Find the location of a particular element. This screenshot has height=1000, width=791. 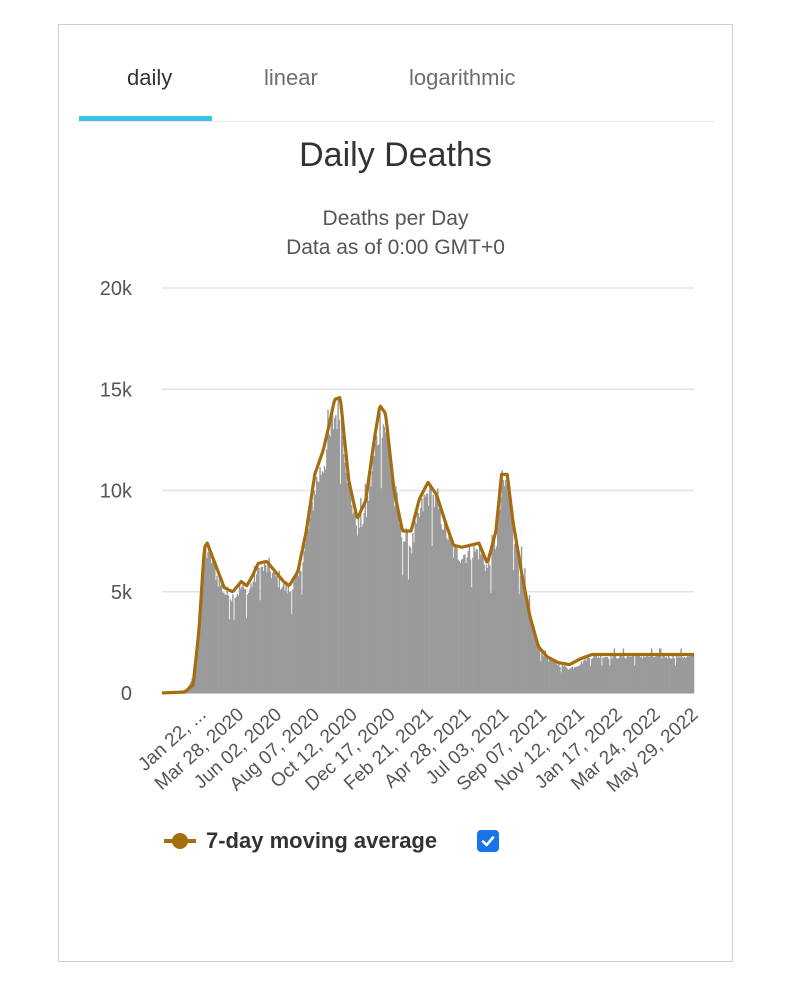

tab-logarithmic: logarithmic is located at coordinates (462, 77).